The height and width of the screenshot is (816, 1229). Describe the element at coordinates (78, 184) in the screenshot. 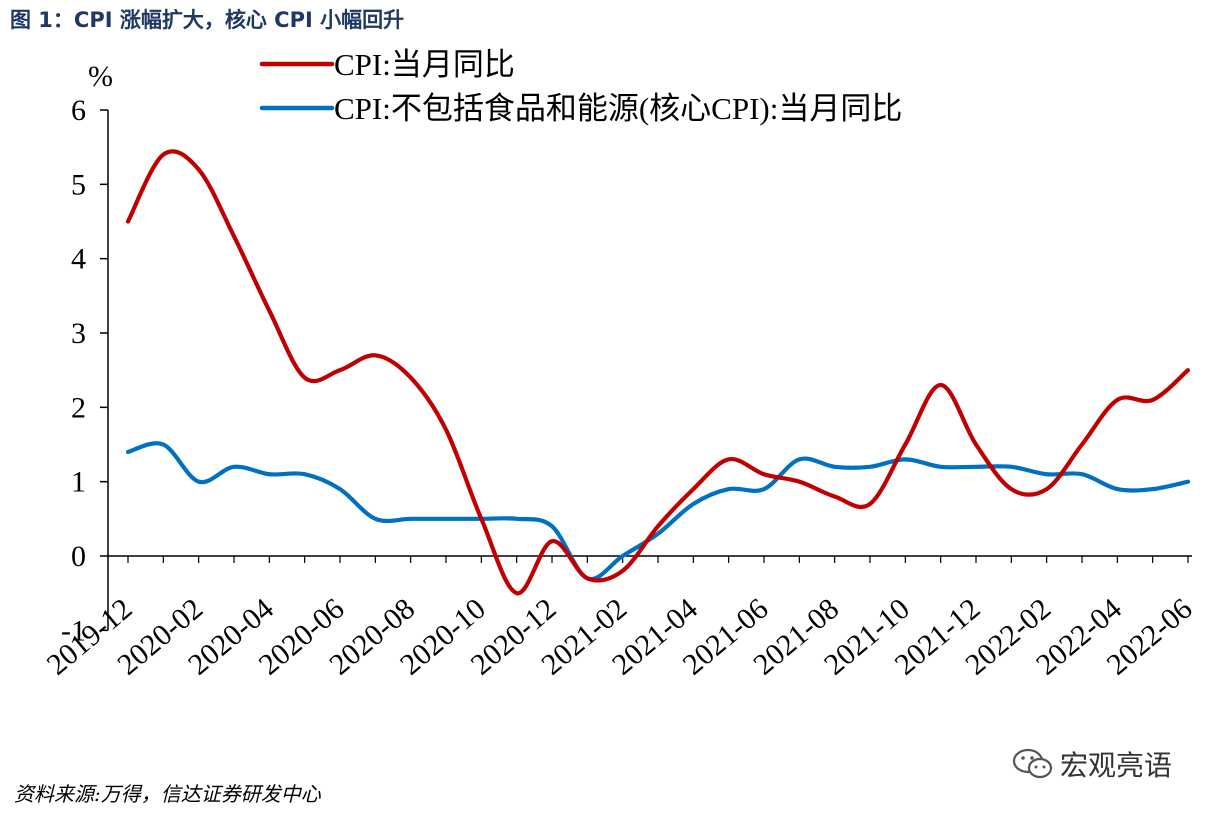

I see `y-tick-label: 5` at that location.